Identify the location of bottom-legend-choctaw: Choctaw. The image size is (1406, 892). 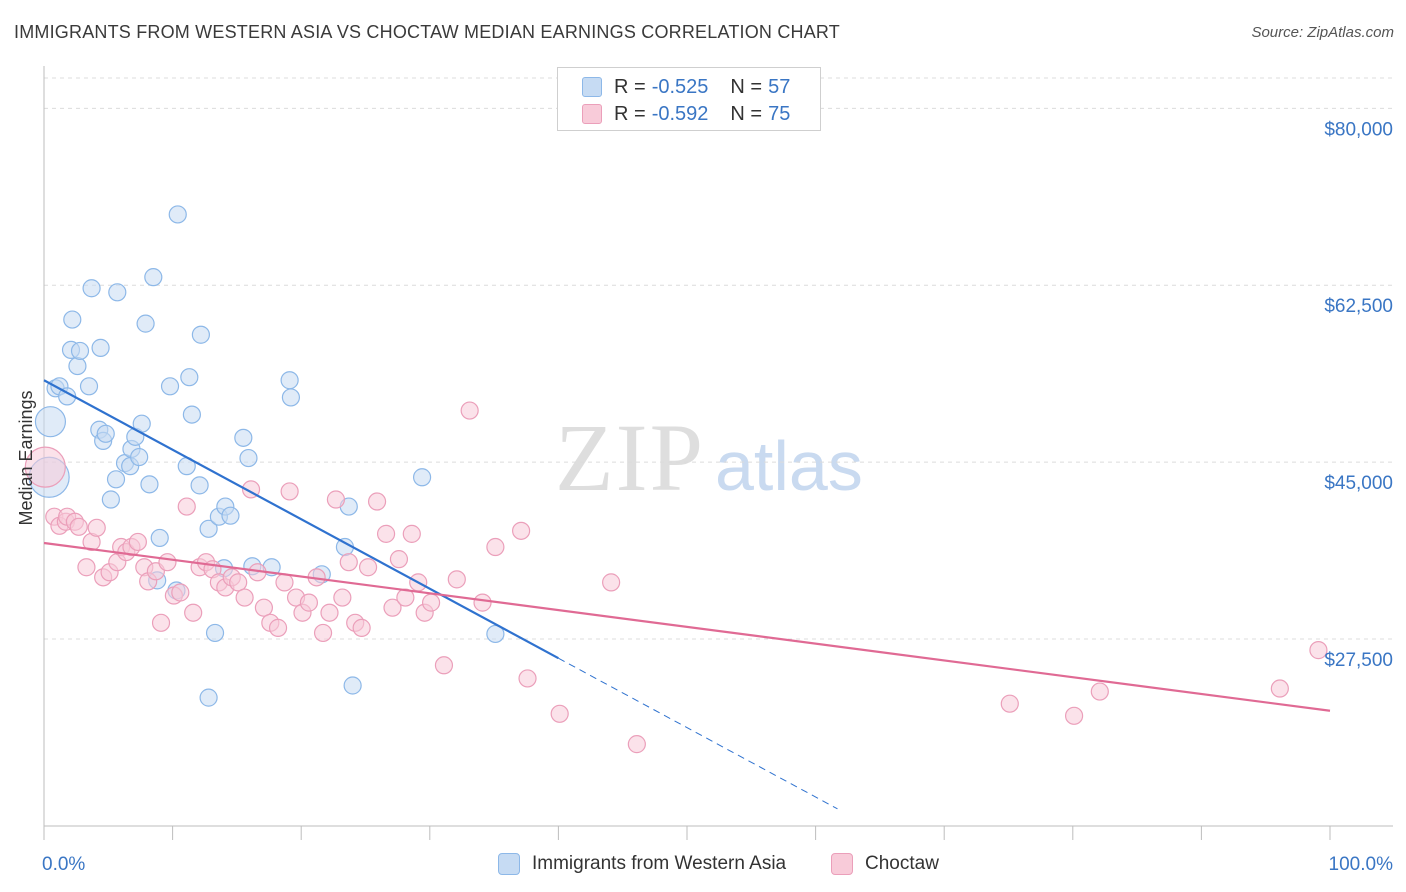
(885, 864).